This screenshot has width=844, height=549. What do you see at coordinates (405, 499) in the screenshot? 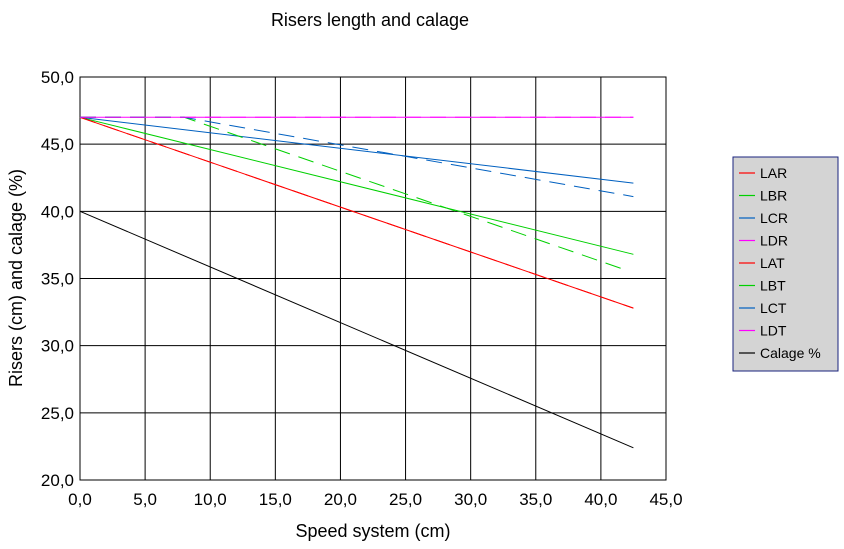
I see `x-tick-label: 25,0` at bounding box center [405, 499].